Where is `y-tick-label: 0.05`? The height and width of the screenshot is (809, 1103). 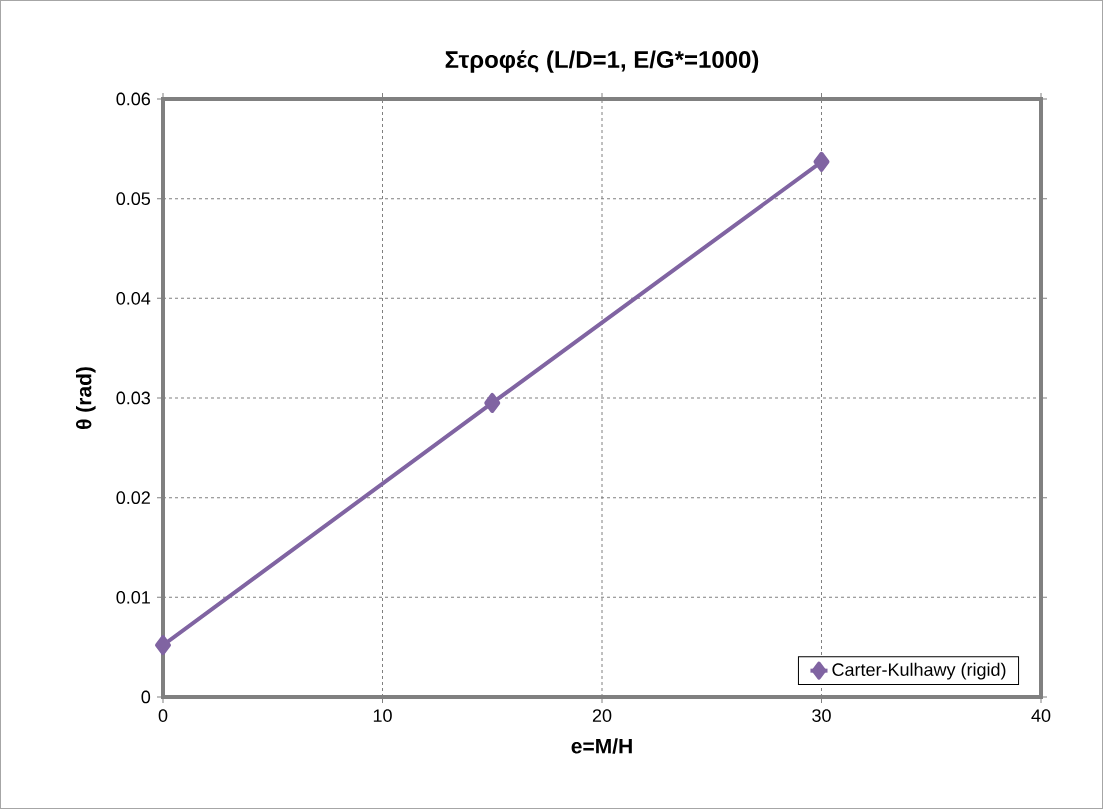
y-tick-label: 0.05 is located at coordinates (133, 199).